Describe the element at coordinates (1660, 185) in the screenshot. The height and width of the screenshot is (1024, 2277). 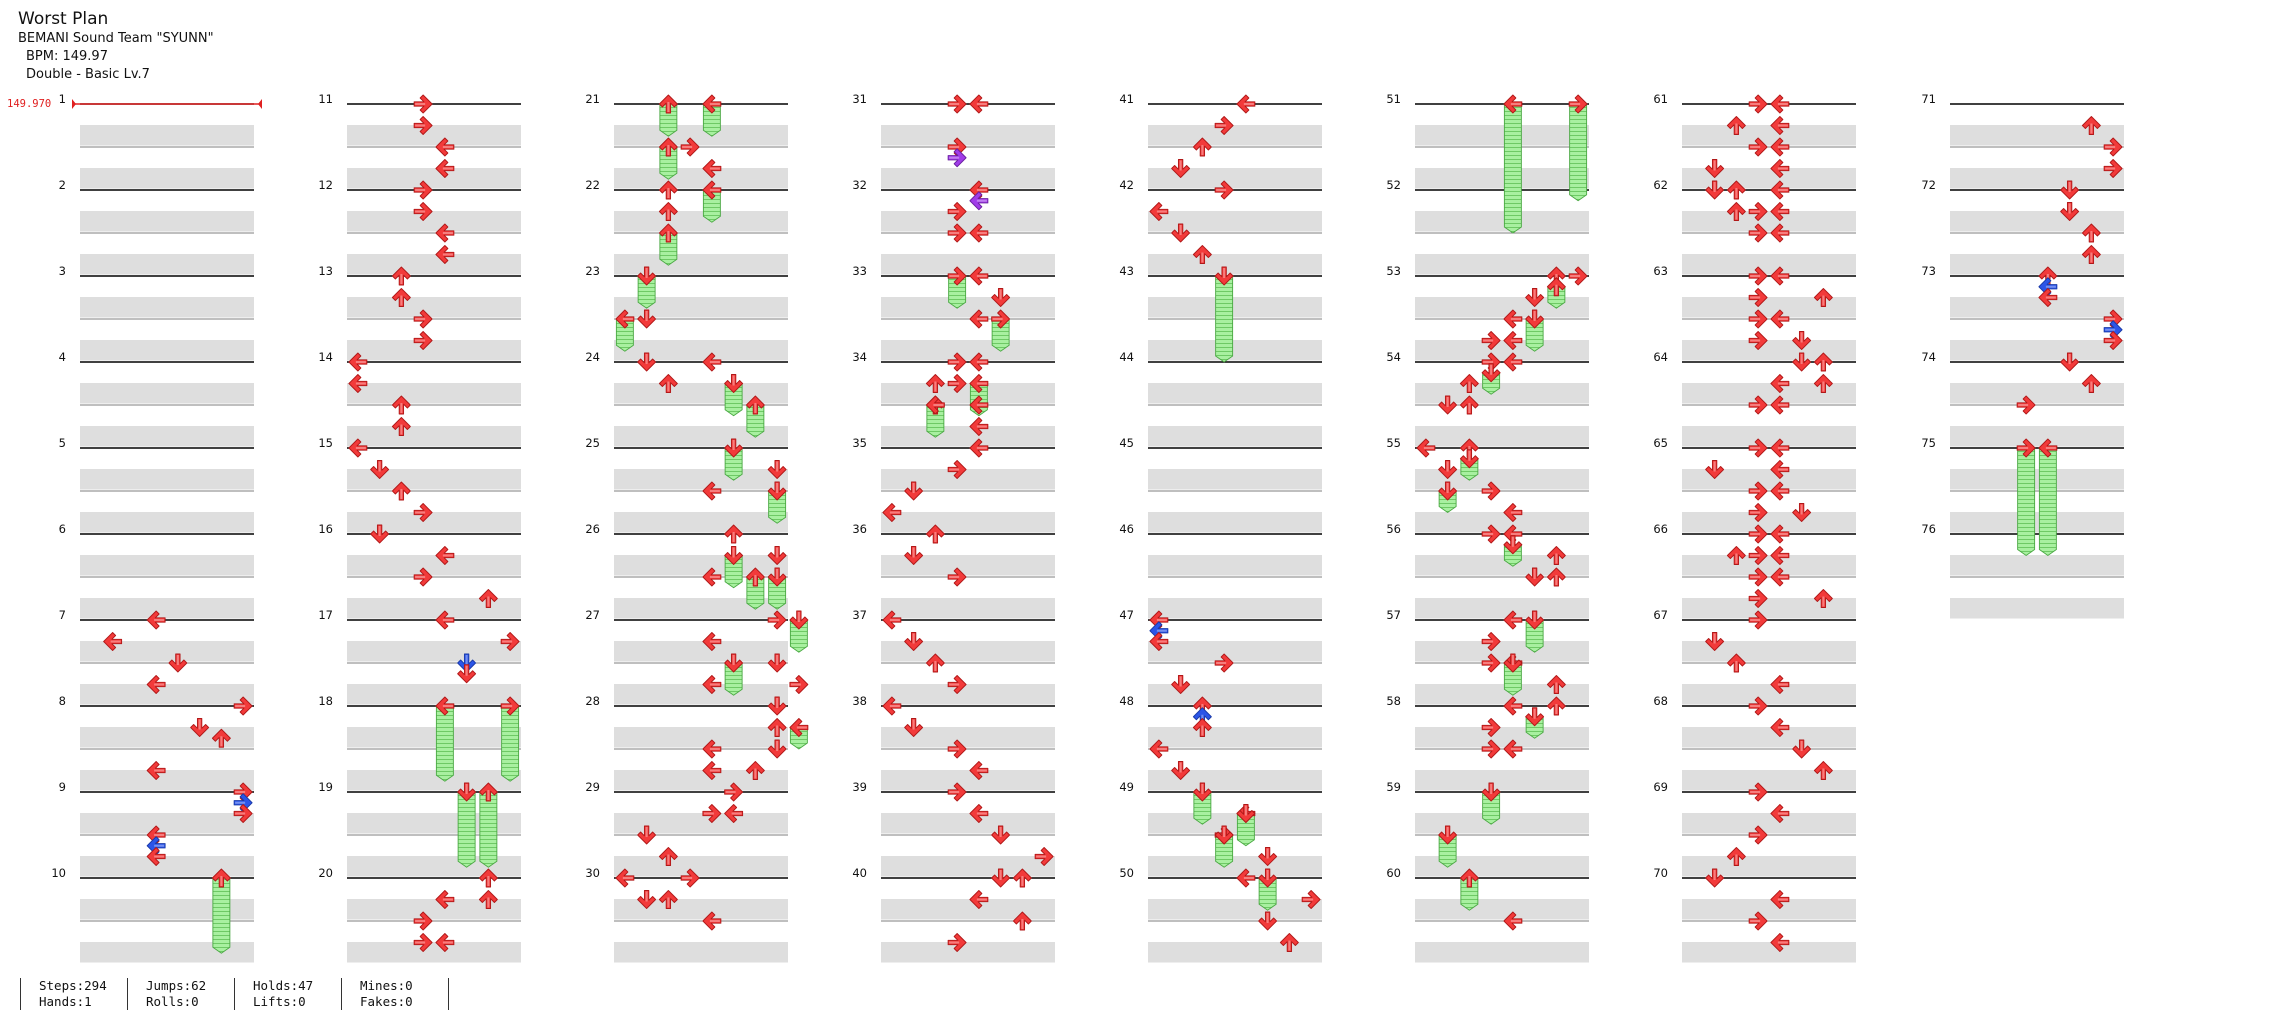
I see `measure-number: 62` at that location.